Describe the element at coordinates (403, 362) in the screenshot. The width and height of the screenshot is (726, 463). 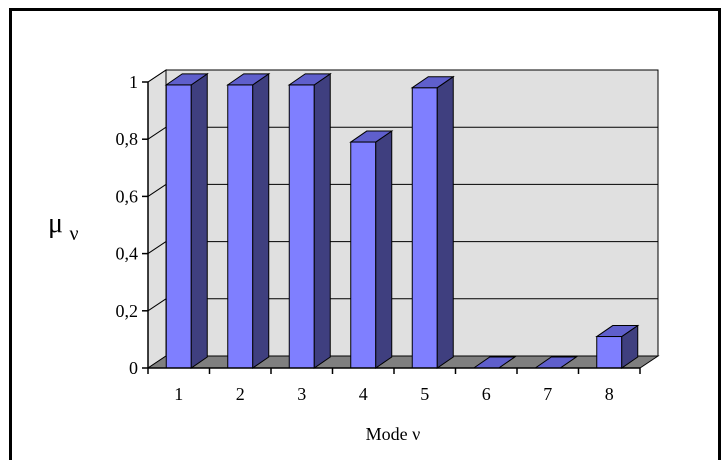
I see `floor` at that location.